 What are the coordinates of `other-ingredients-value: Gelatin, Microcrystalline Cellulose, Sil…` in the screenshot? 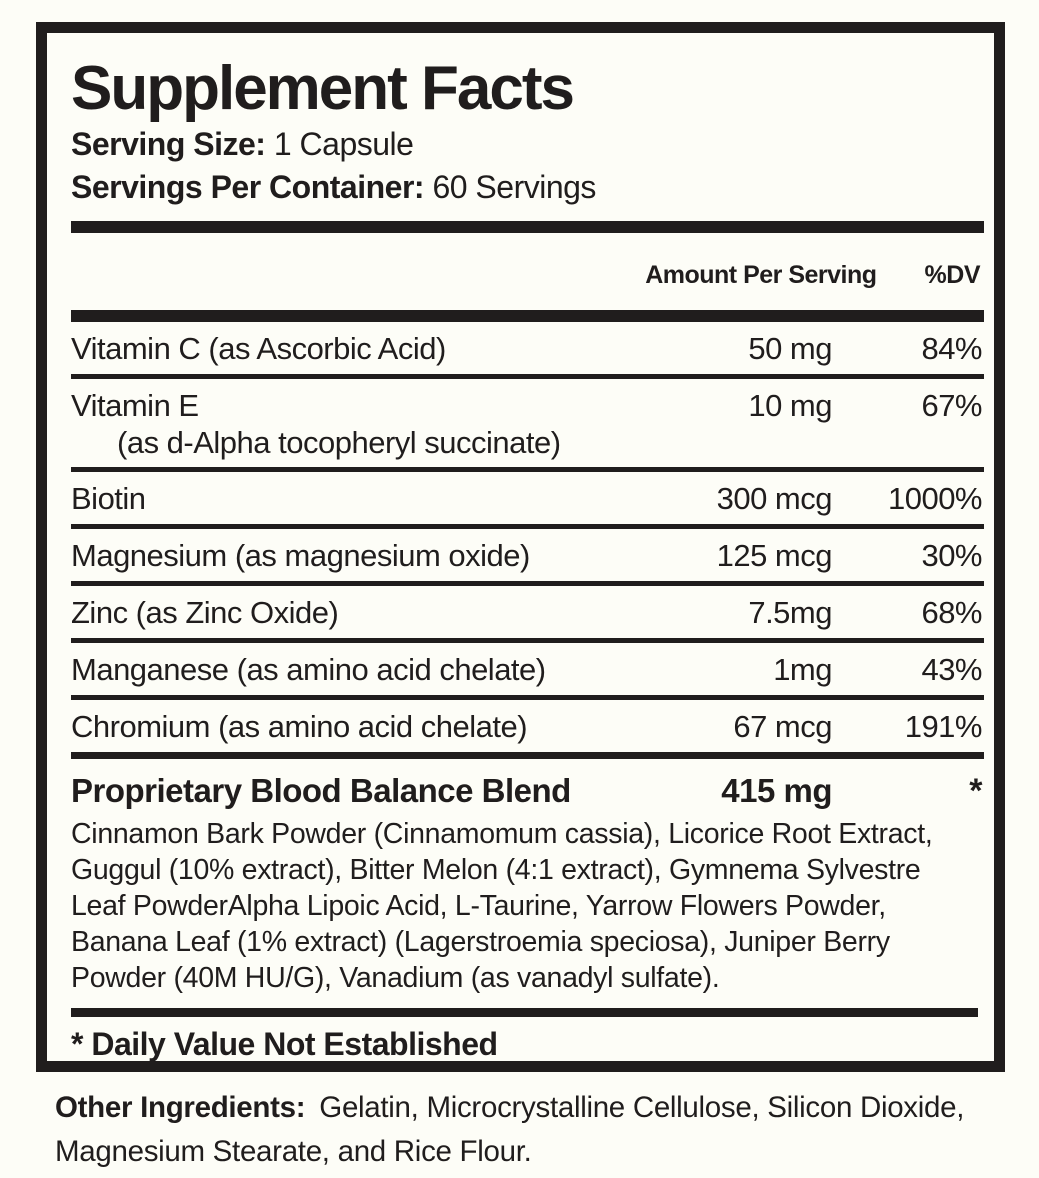 It's located at (510, 1129).